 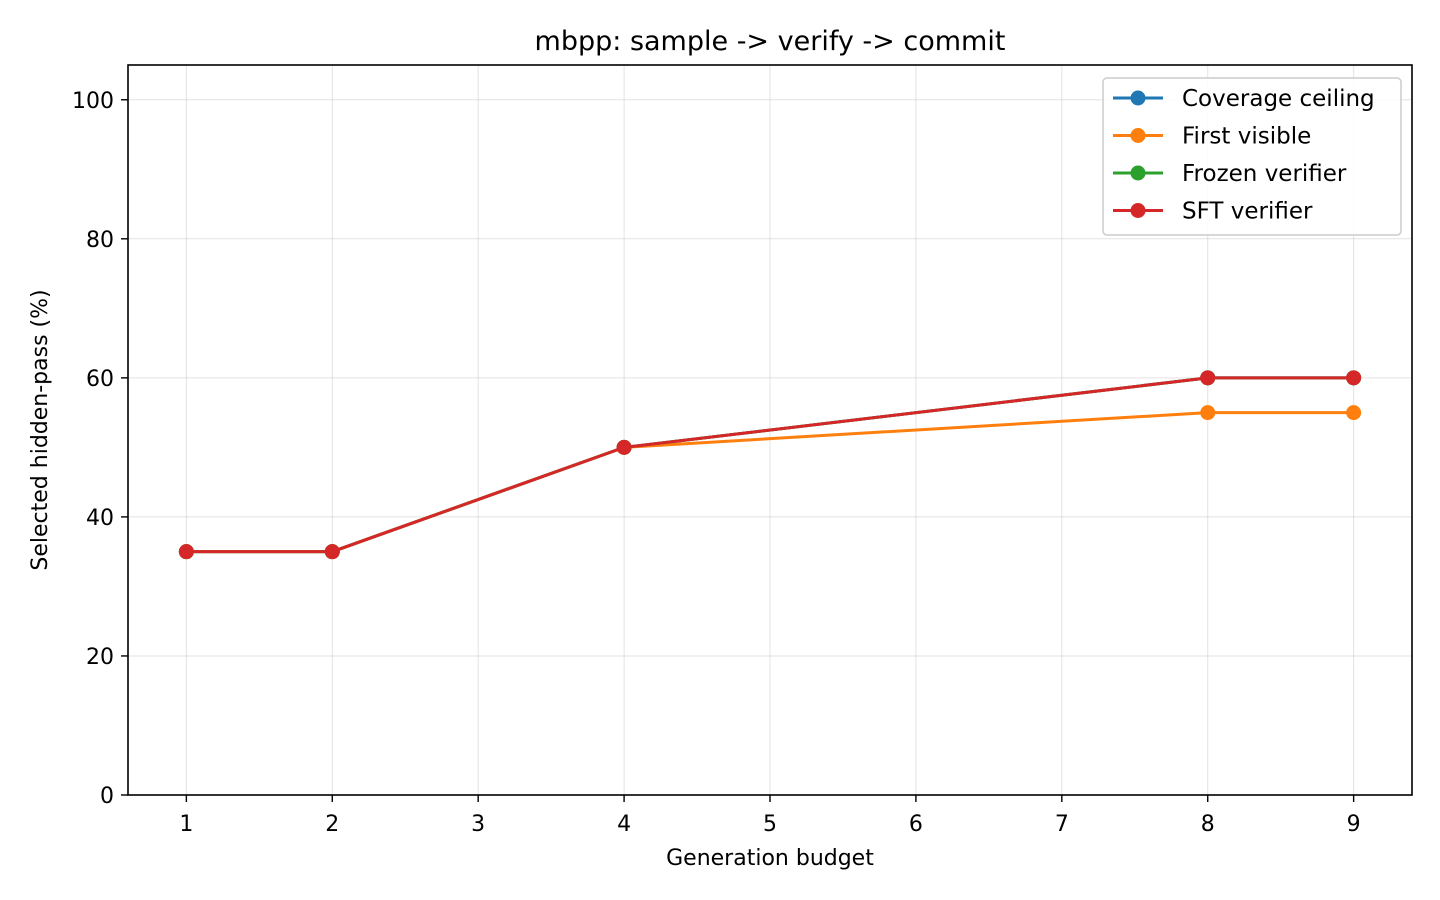 What do you see at coordinates (770, 41) in the screenshot?
I see `chart-title: mbpp: sample -> verify -> commit` at bounding box center [770, 41].